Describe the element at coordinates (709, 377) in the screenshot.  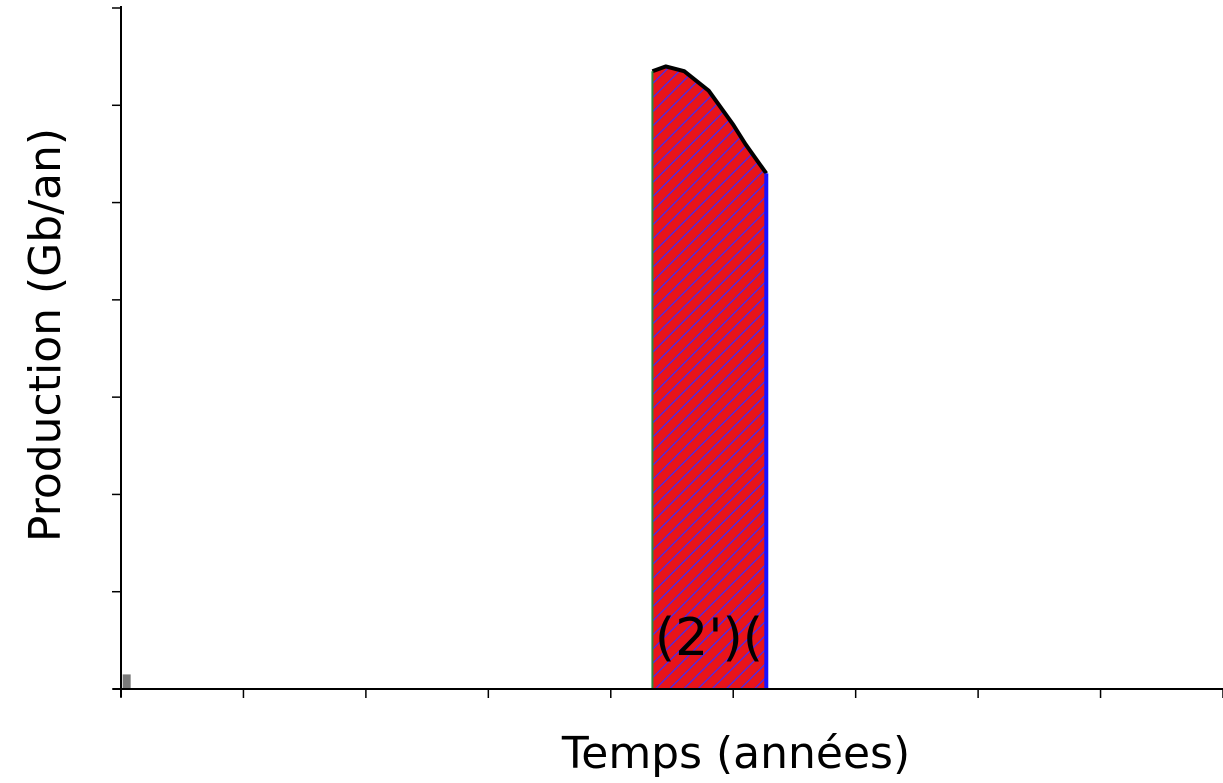
I see `production-area-hatch` at that location.